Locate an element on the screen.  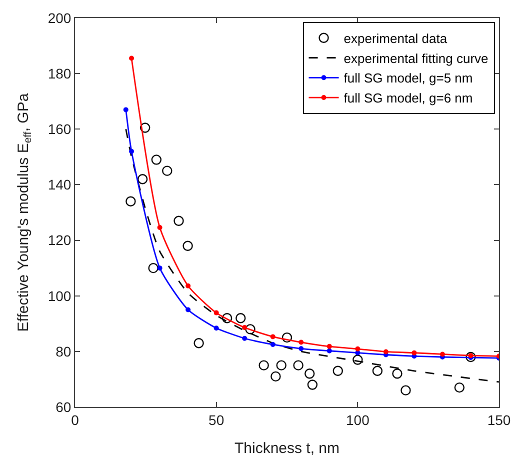
legend-label: full SG model, g=6 nm is located at coordinates (408, 98).